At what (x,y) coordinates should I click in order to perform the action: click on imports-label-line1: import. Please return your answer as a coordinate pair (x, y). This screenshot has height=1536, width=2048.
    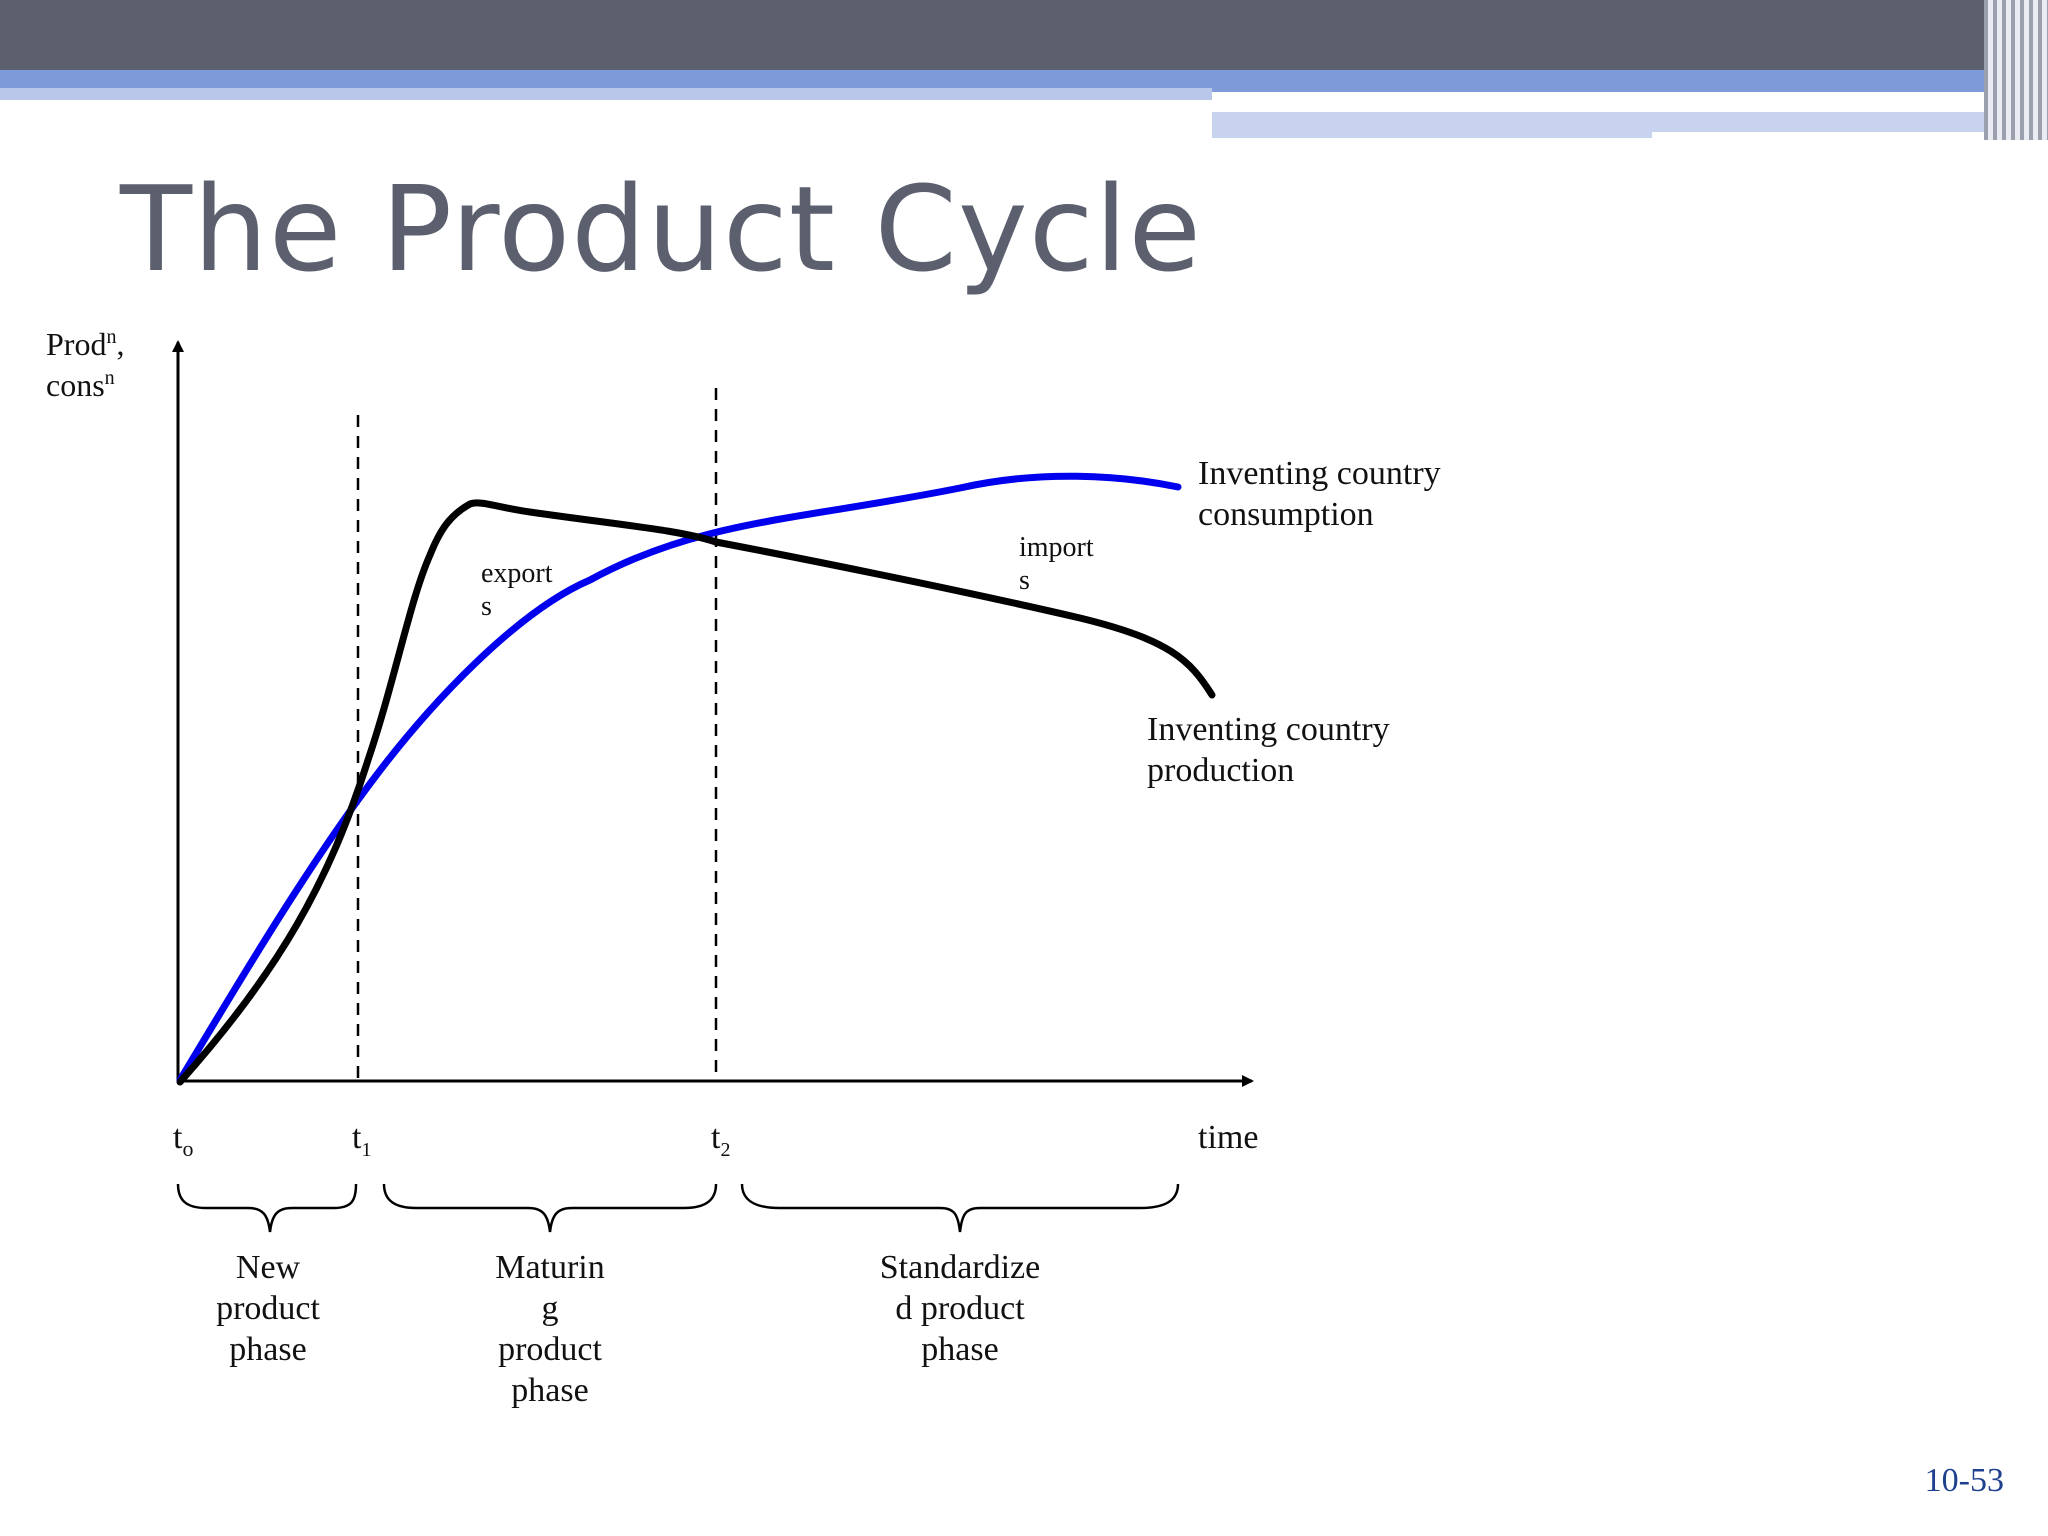
    Looking at the image, I should click on (1056, 547).